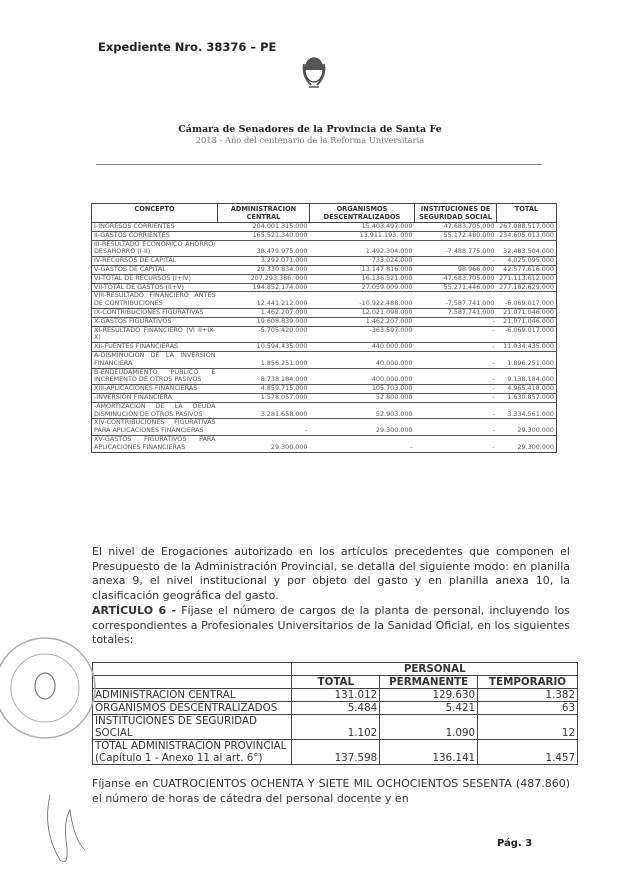 The width and height of the screenshot is (620, 876). What do you see at coordinates (526, 347) in the screenshot?
I see `cell-total: 11.034.435.000` at bounding box center [526, 347].